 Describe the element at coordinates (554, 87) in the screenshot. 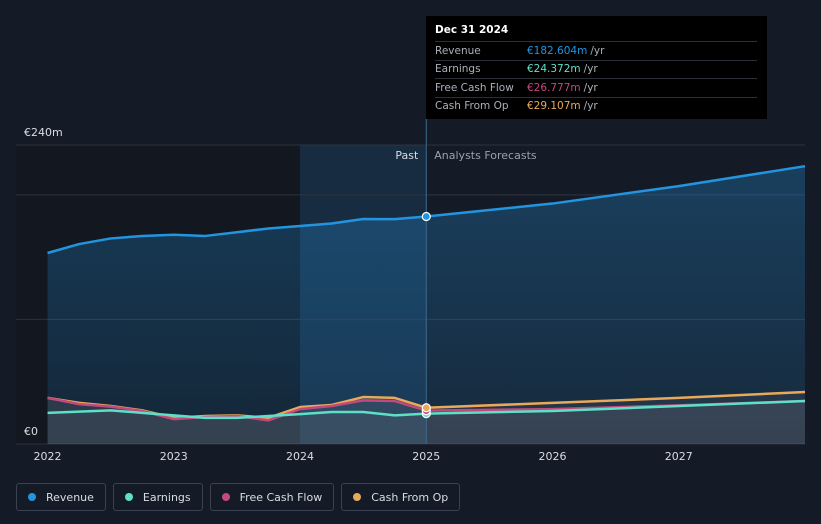

I see `tooltip-value: €26.777m` at that location.